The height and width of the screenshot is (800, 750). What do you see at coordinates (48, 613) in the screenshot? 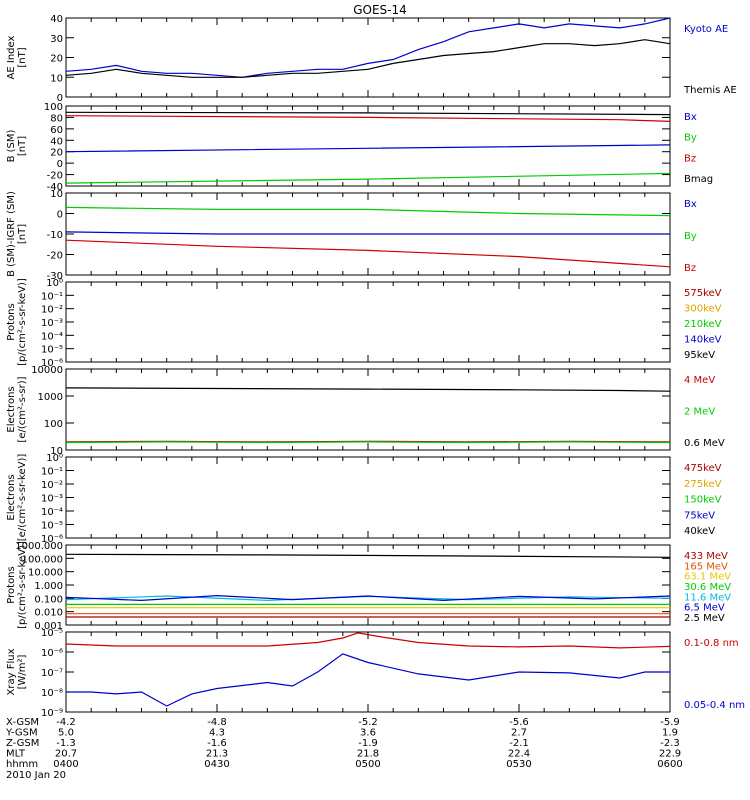
I see `y-tick-label: 0.010` at bounding box center [48, 613].